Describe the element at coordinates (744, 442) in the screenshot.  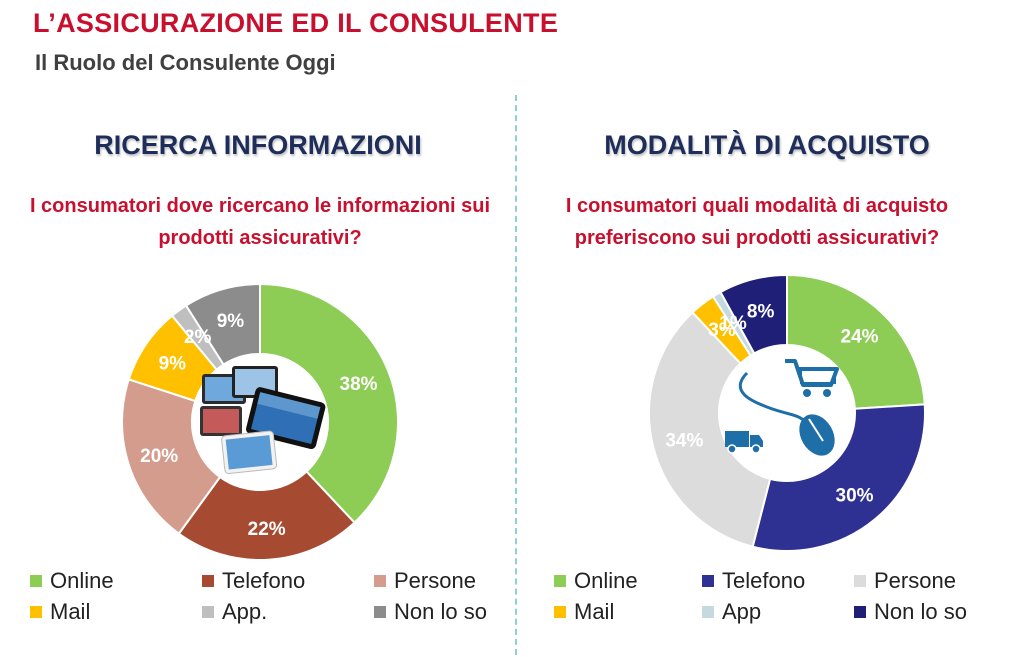
I see `delivery-truck-icon` at that location.